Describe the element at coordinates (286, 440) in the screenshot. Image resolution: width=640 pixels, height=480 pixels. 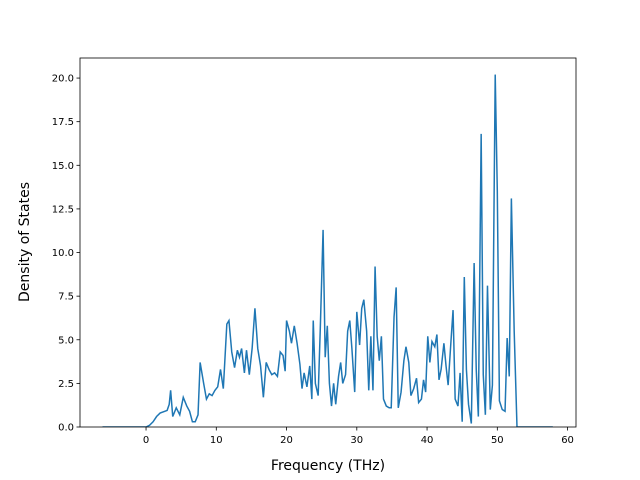
I see `x-tick-label: 20` at that location.